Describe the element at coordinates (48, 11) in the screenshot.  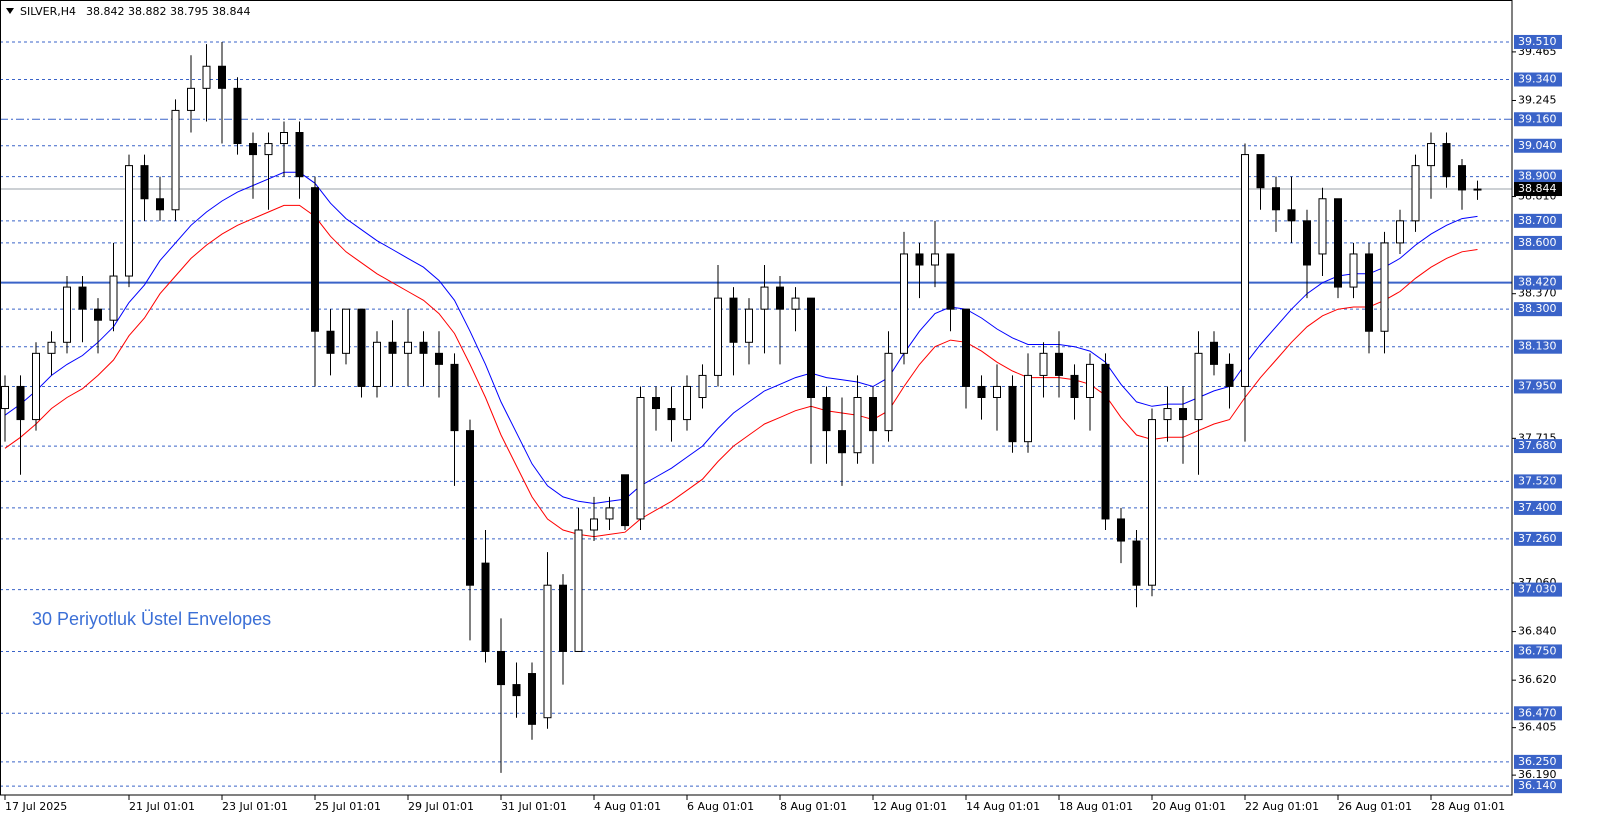
I see `symbol: SILVER,H4` at that location.